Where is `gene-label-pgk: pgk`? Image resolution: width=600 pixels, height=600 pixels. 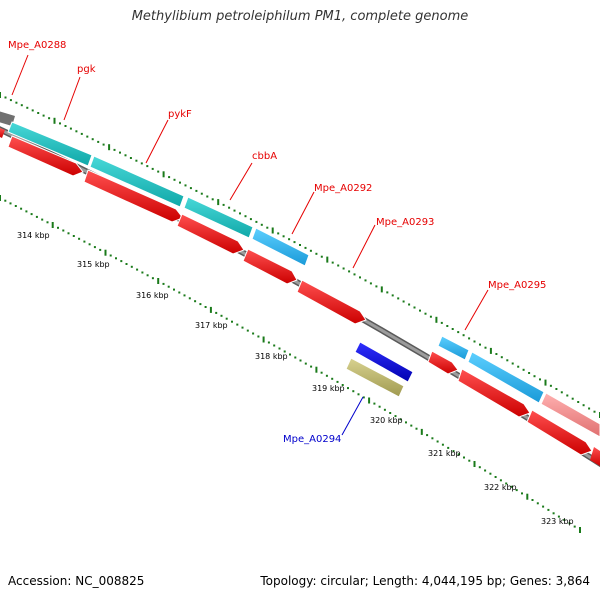
gene-label-pgk: pgk is located at coordinates (86, 69).